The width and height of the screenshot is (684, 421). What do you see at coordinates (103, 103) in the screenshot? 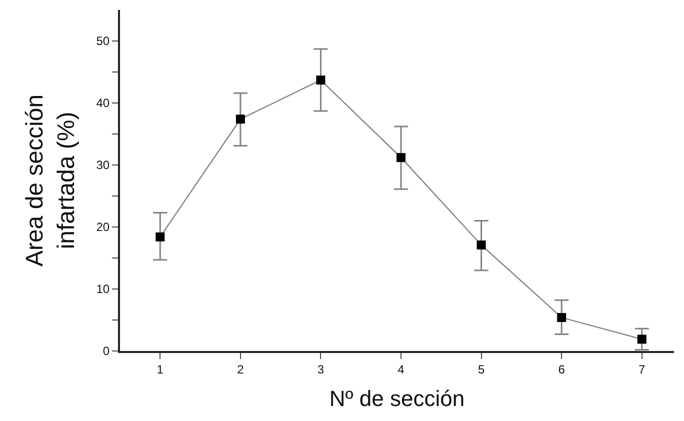
I see `y-tick-label: 40` at bounding box center [103, 103].